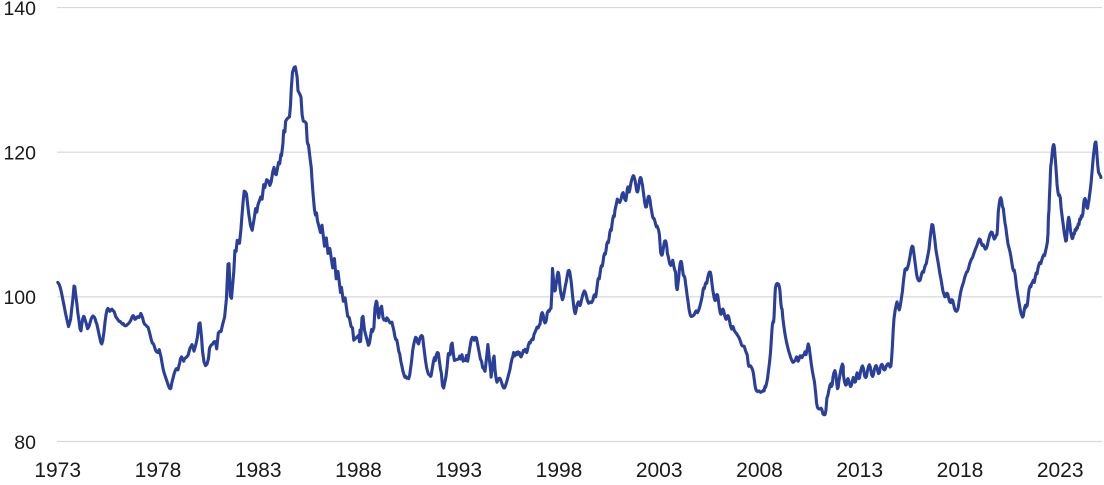 This screenshot has height=485, width=1104. I want to click on svg-text: 120, so click(19, 154).